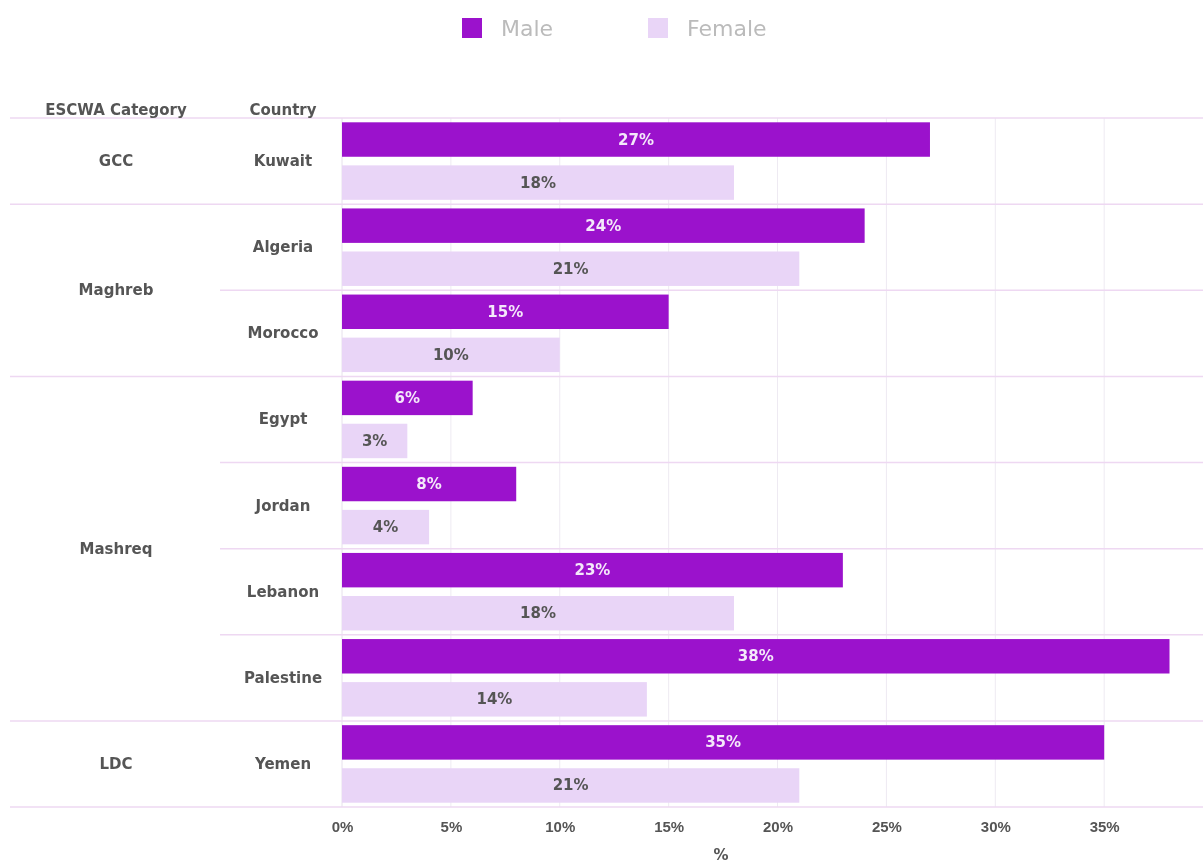 The height and width of the screenshot is (861, 1203). Describe the element at coordinates (283, 247) in the screenshot. I see `y-tick-label: Algeria` at that location.